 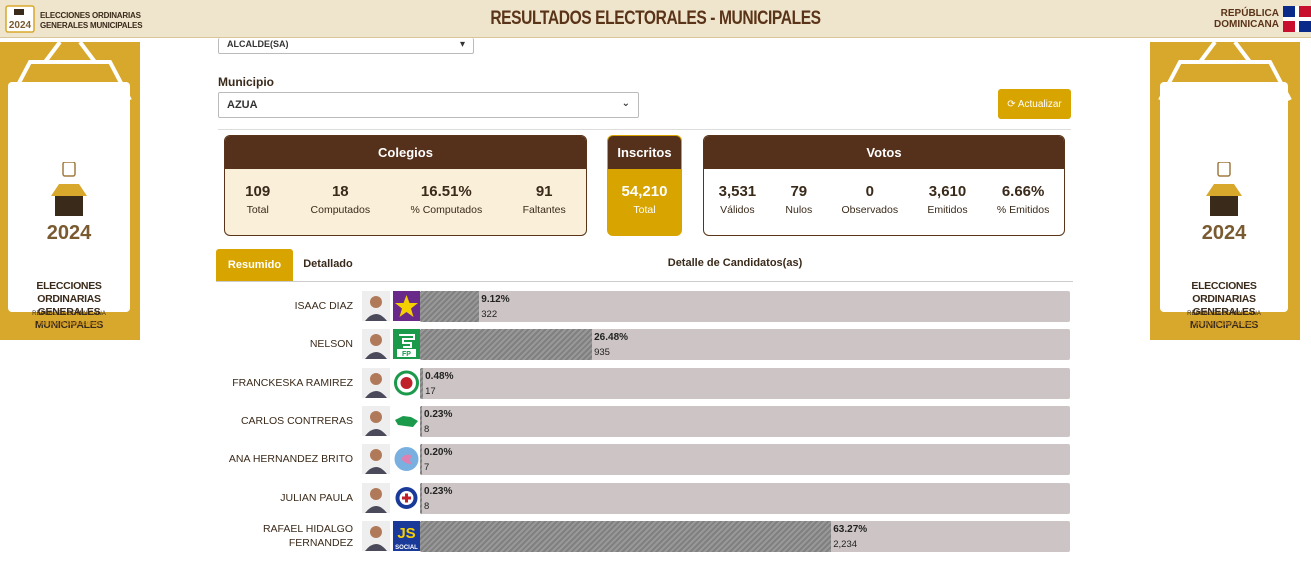 What do you see at coordinates (430, 391) in the screenshot?
I see `vote-count: 17` at bounding box center [430, 391].